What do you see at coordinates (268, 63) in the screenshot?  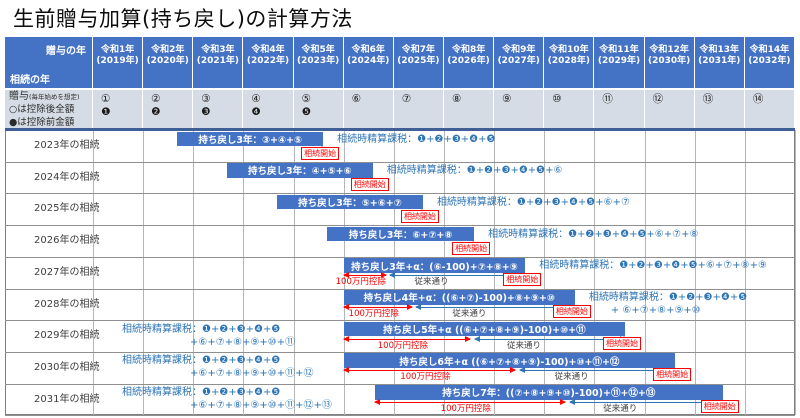 I see `year-header-cell: 令和4年 (2022年)` at bounding box center [268, 63].